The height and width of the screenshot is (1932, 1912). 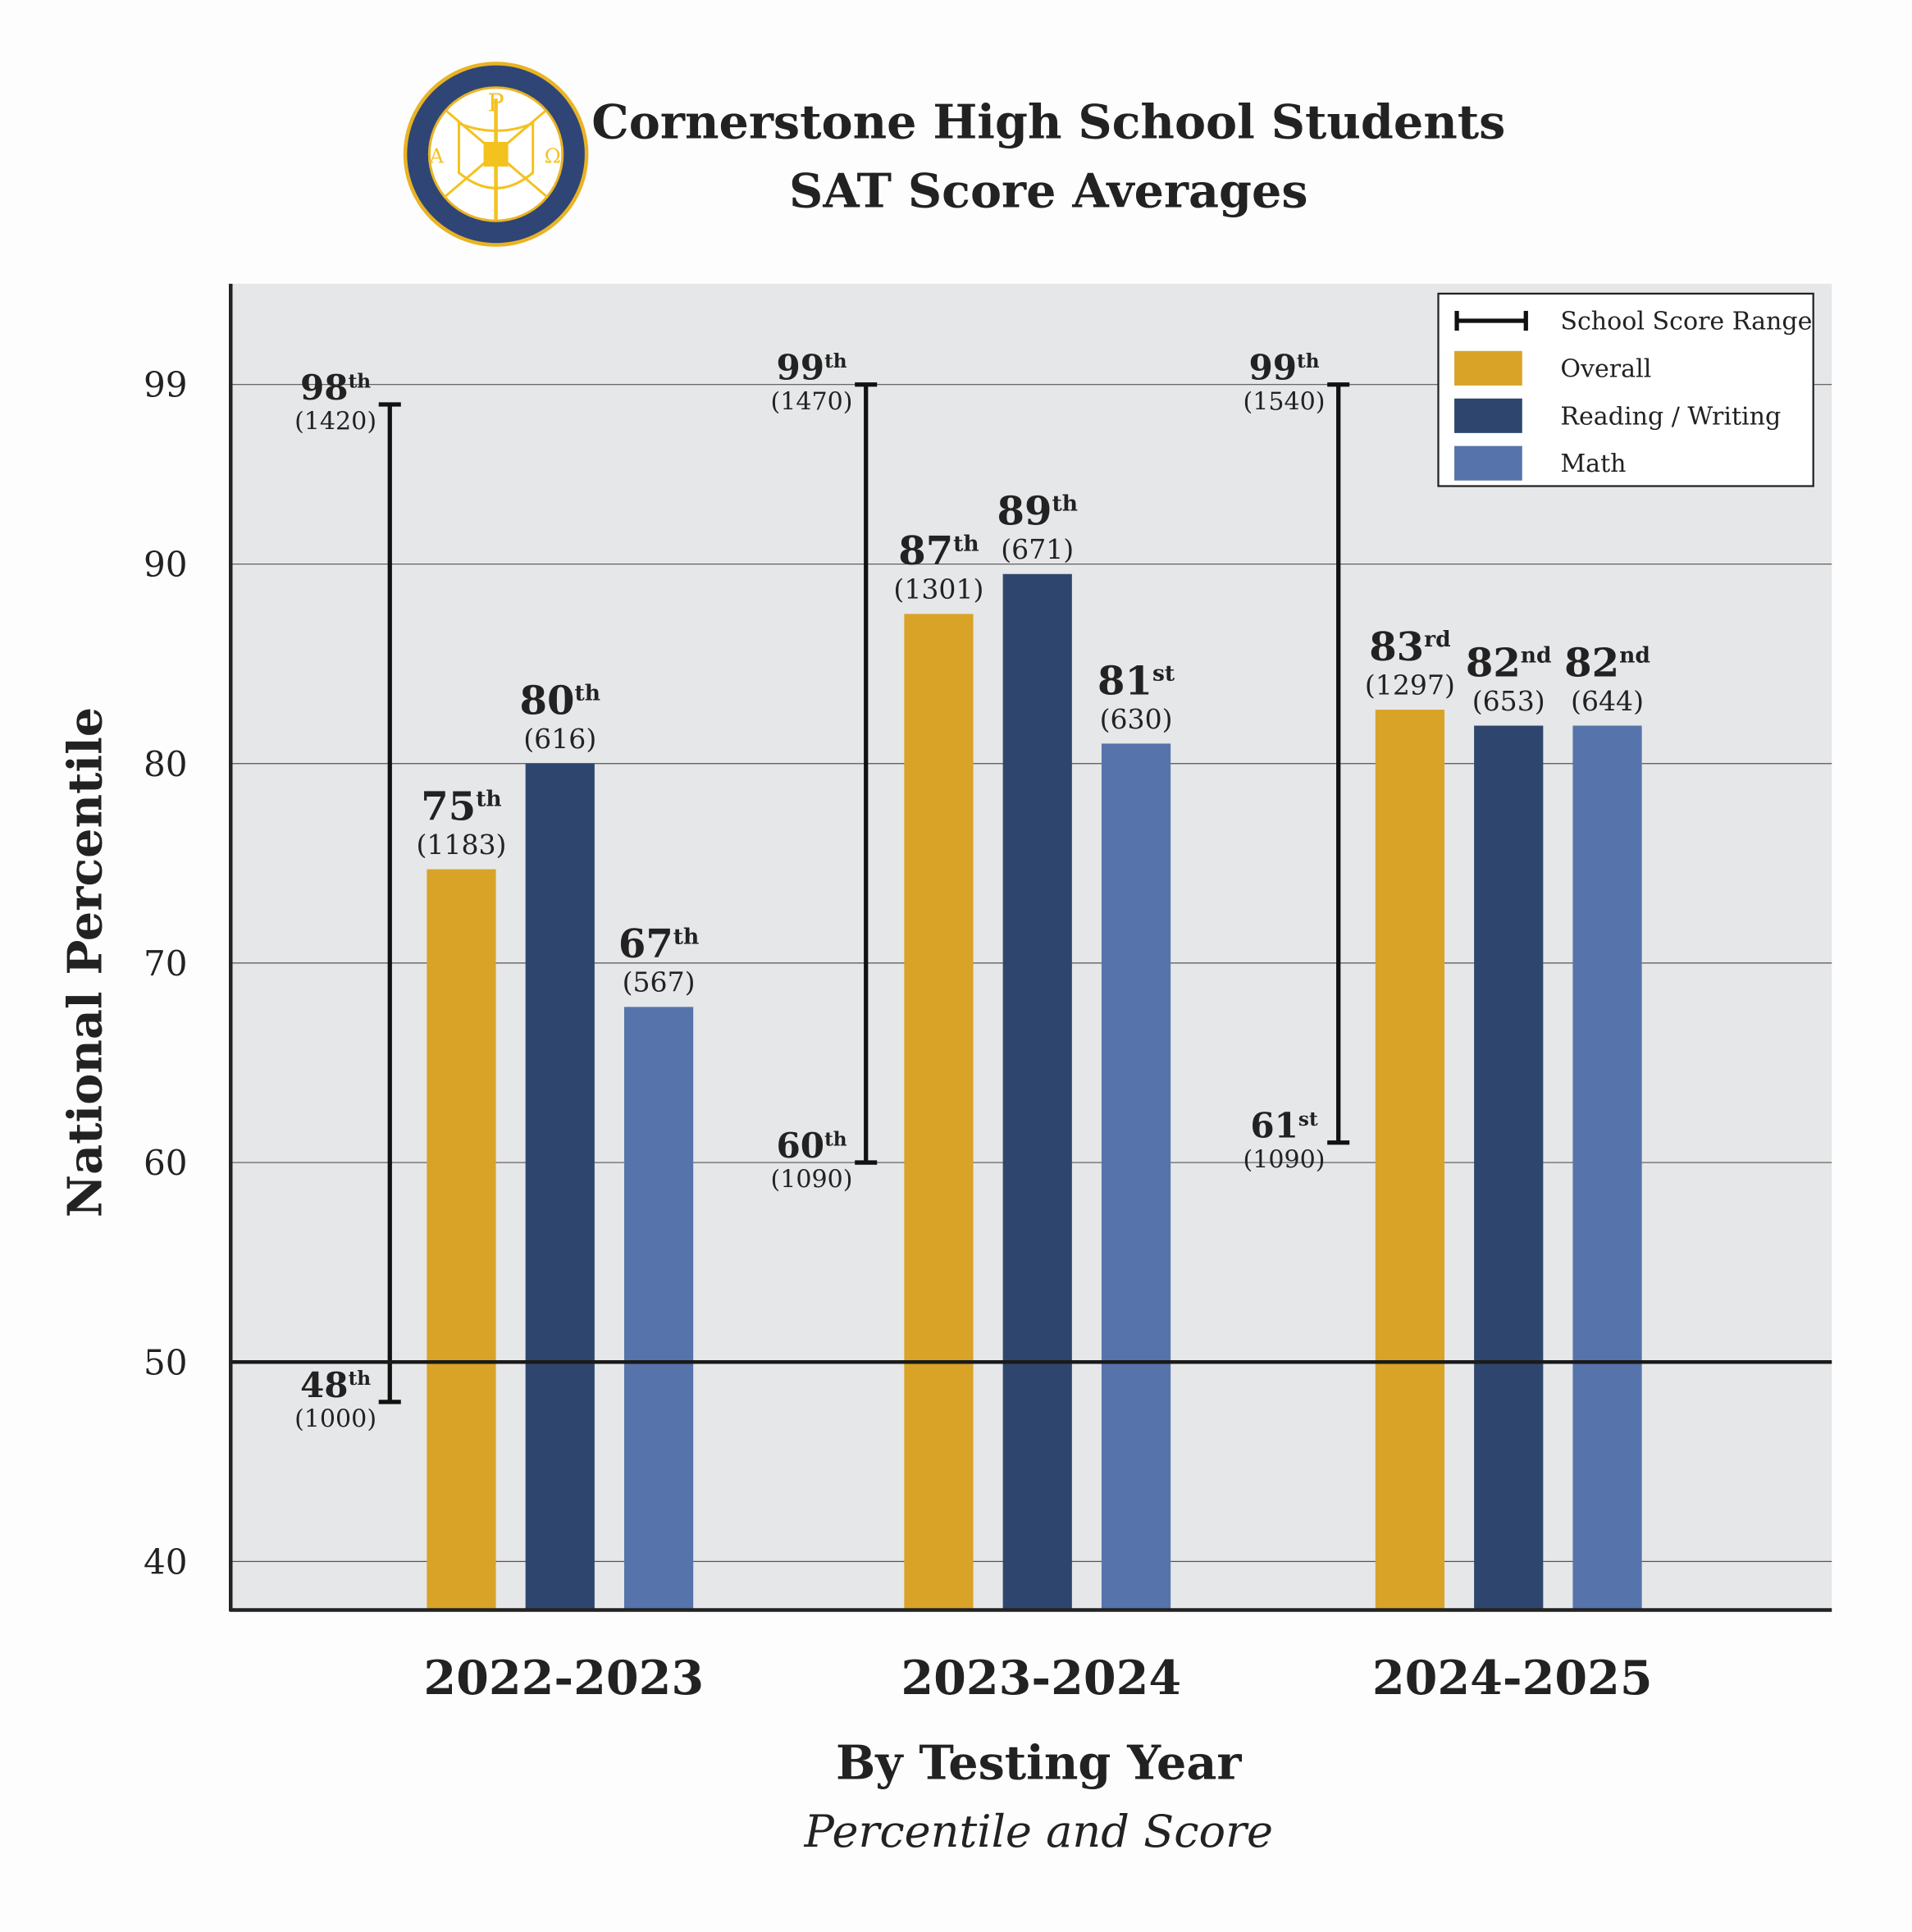 What do you see at coordinates (1037, 512) in the screenshot?
I see `bar-label-percentile: 89th` at bounding box center [1037, 512].